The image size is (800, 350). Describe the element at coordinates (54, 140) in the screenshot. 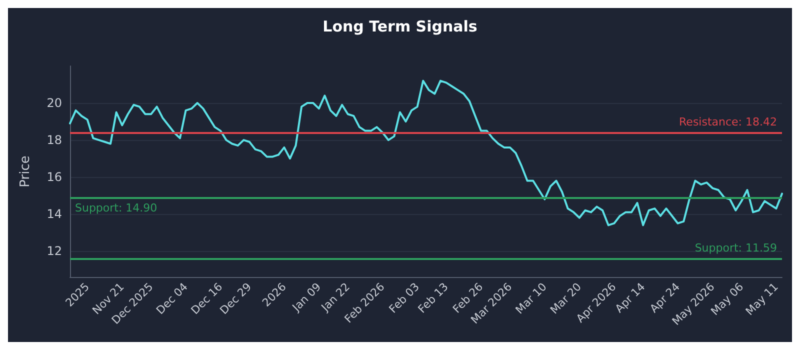

I see `y-tick-label: 18` at that location.